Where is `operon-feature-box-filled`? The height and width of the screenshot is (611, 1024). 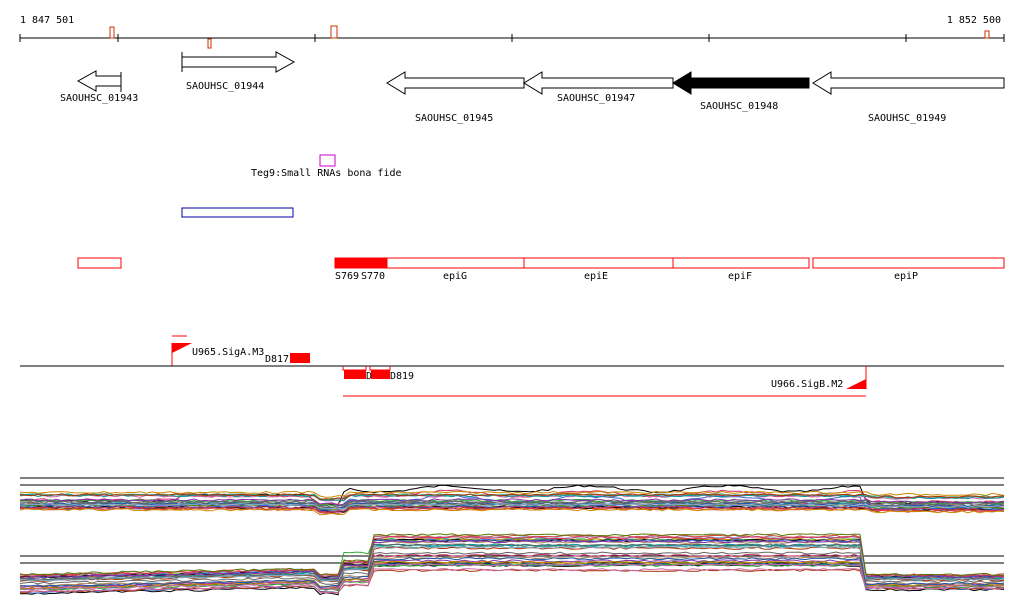 operon-feature-box-filled is located at coordinates (361, 263).